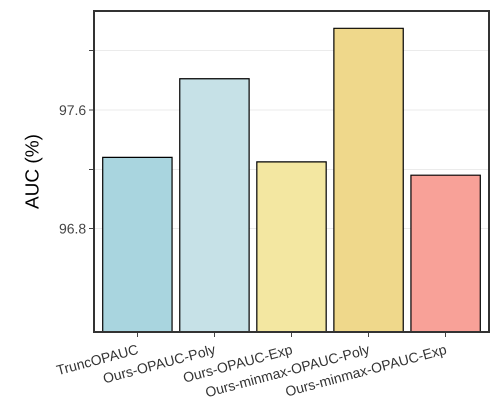  I want to click on y-tick-label: 97.6, so click(72, 110).